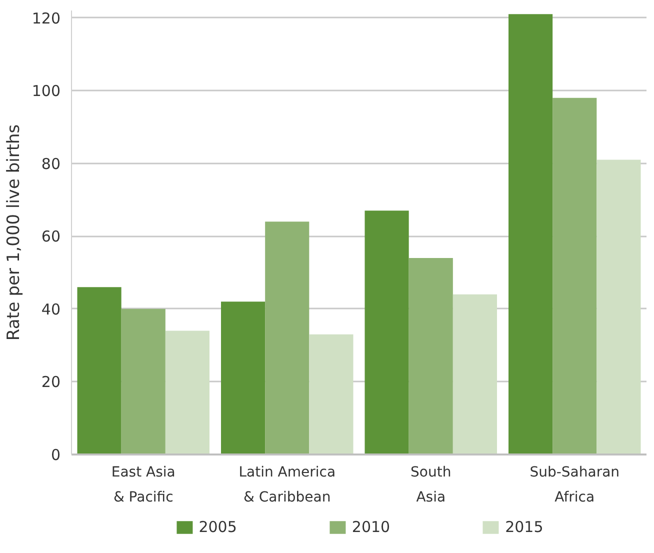 This screenshot has width=654, height=553. What do you see at coordinates (51, 382) in the screenshot?
I see `y-tick-label: 20` at bounding box center [51, 382].